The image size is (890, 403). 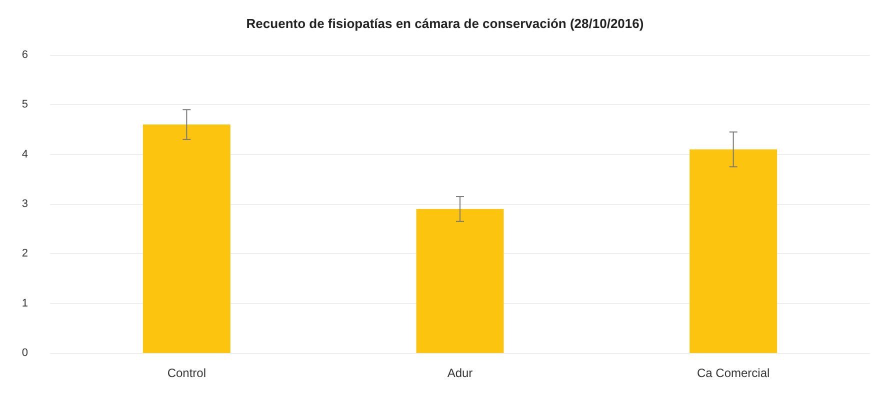 I want to click on x-tick-label: Control, so click(x=186, y=373).